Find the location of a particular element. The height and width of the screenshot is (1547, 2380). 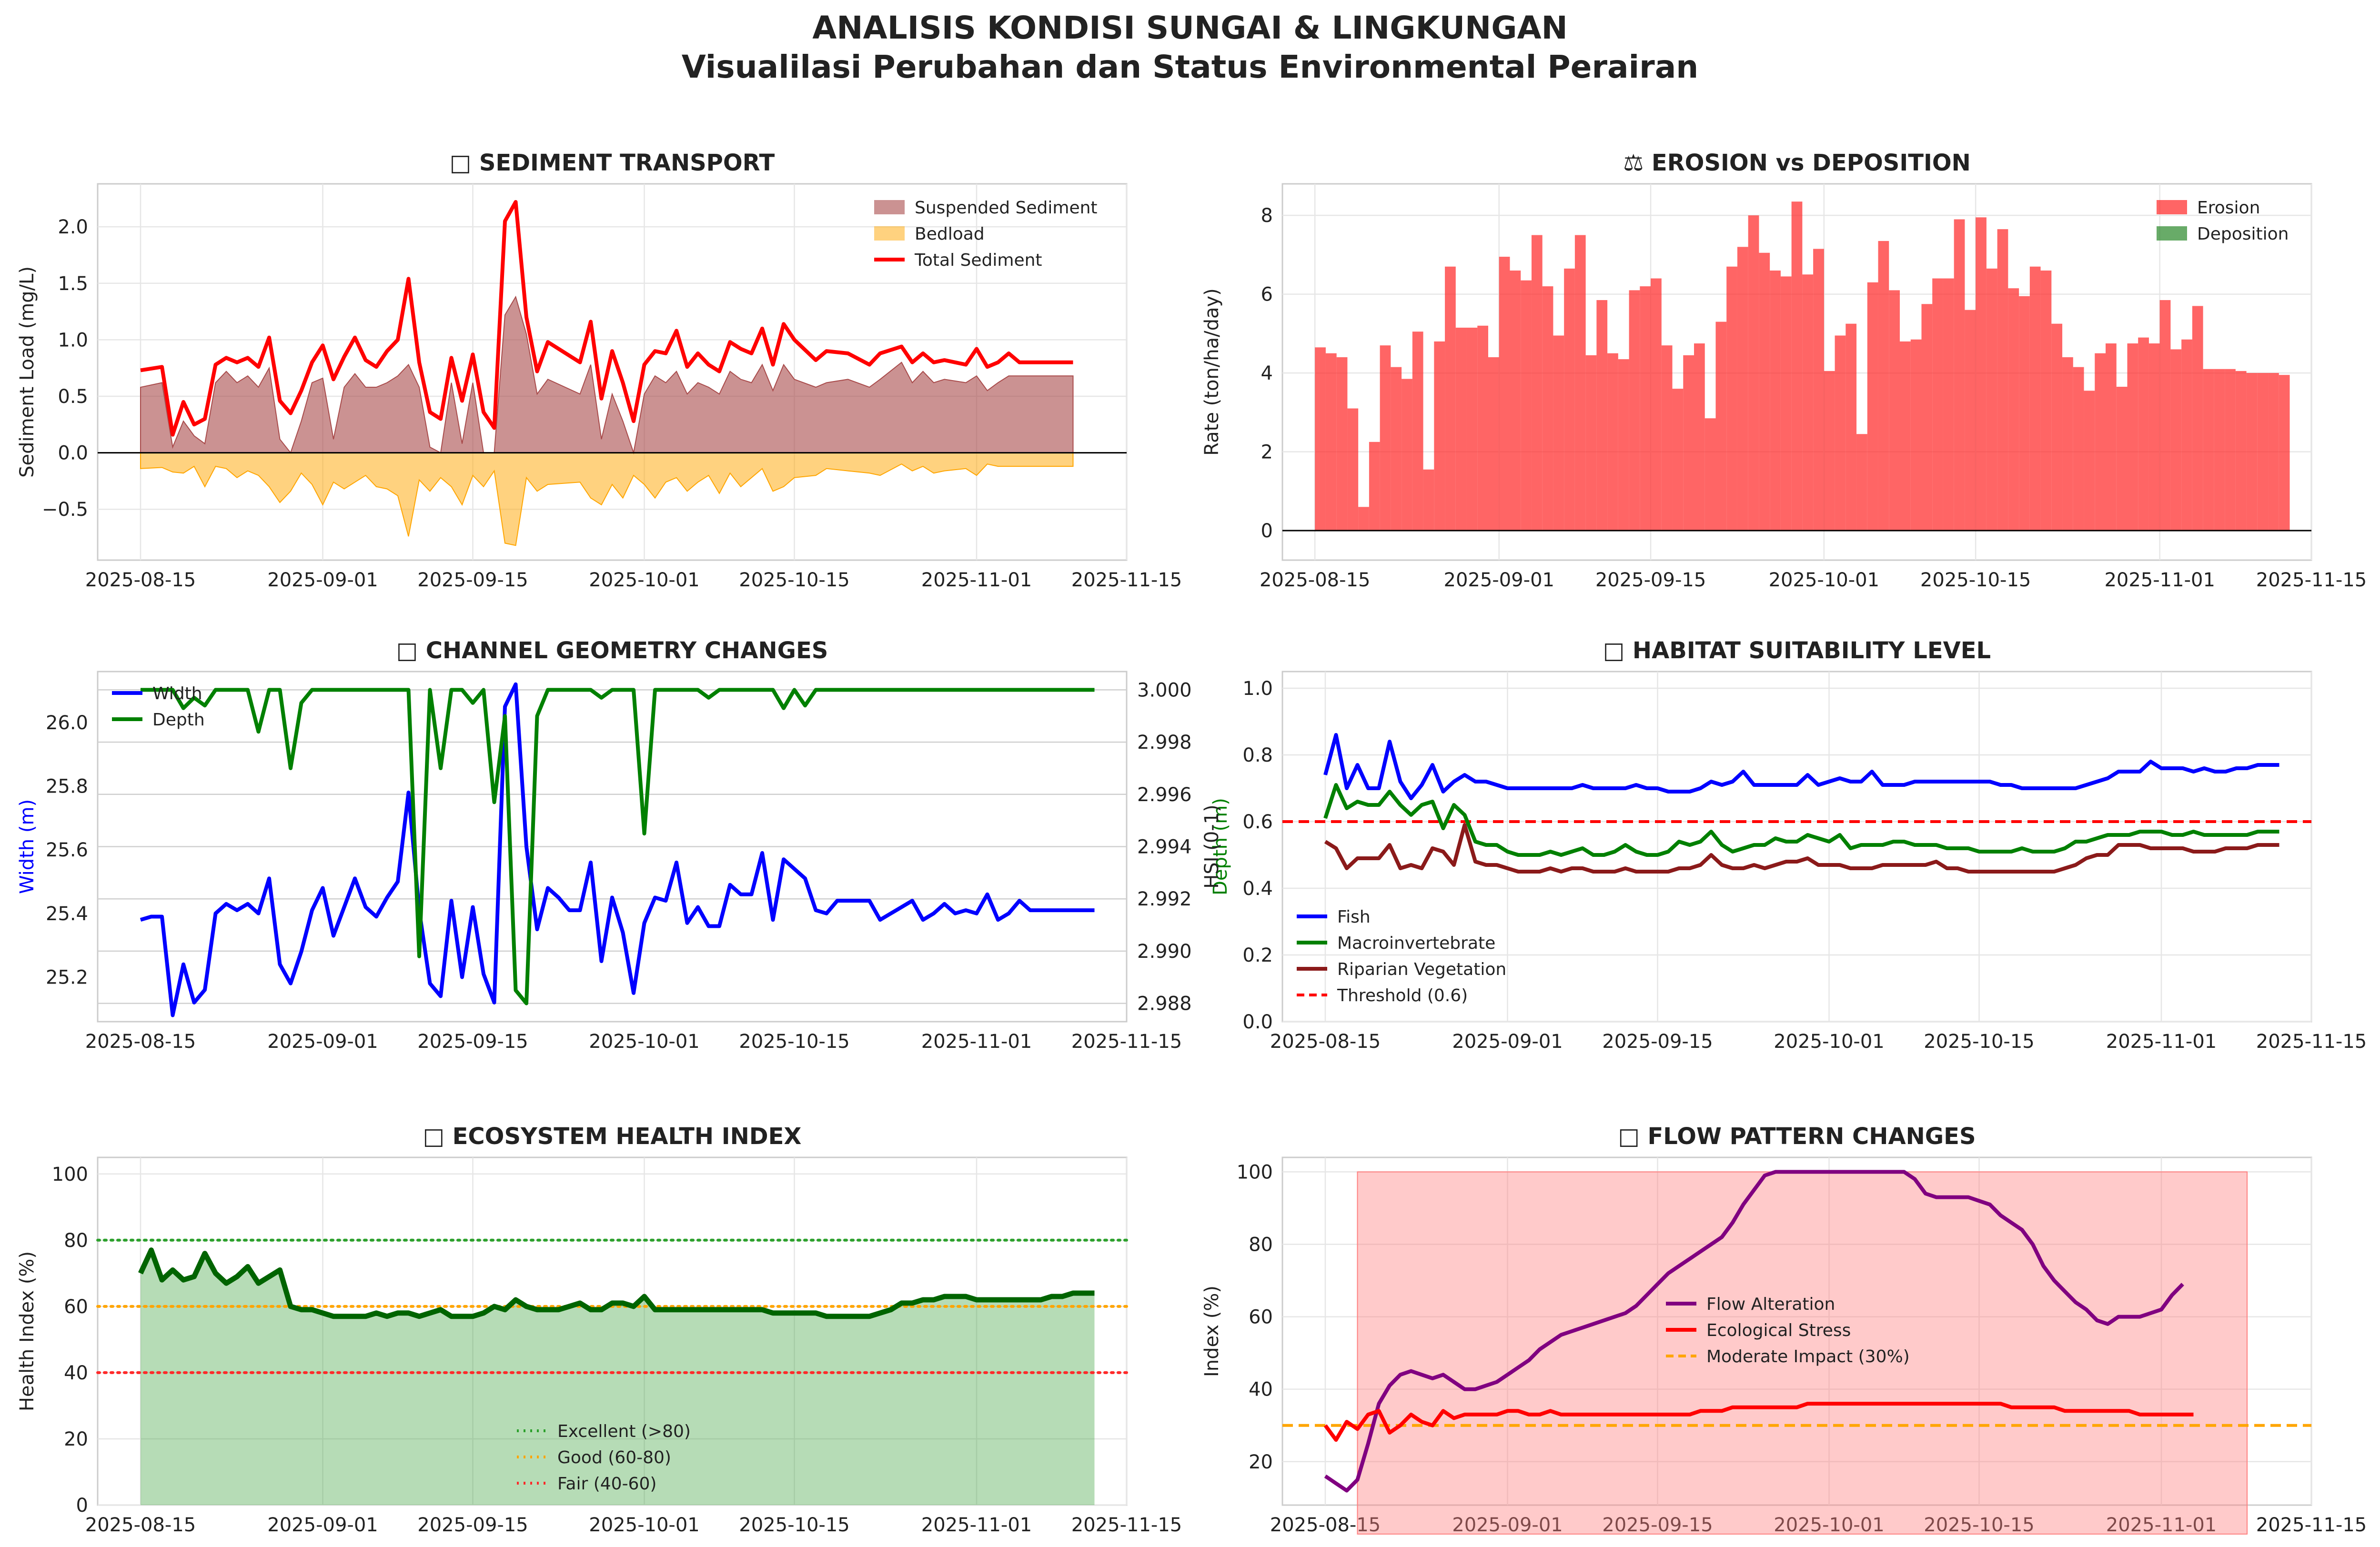

legend-label: Good (60-80) is located at coordinates (614, 1457).